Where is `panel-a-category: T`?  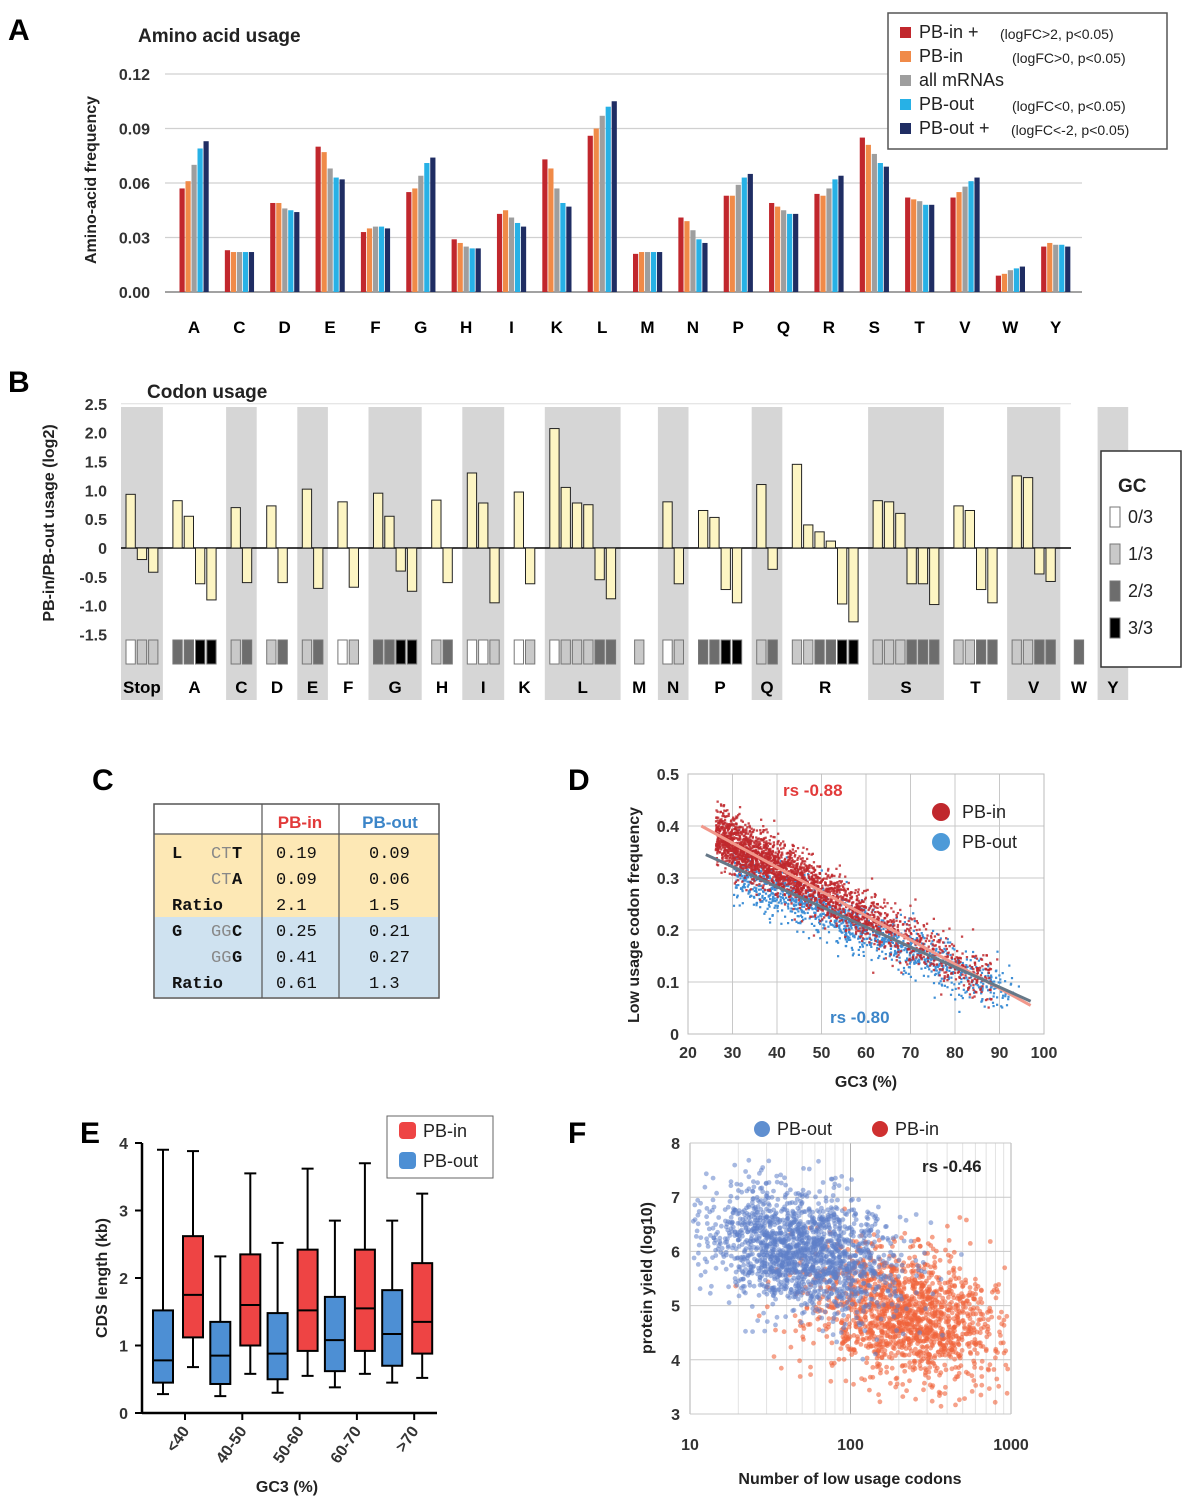
panel-a-category: T is located at coordinates (919, 327).